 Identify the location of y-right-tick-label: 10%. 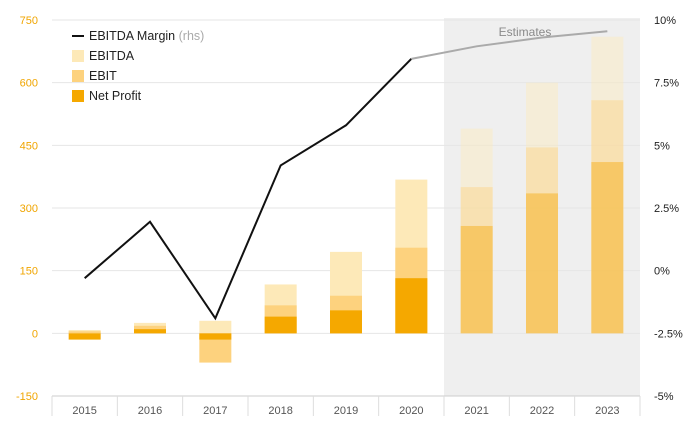
(665, 21).